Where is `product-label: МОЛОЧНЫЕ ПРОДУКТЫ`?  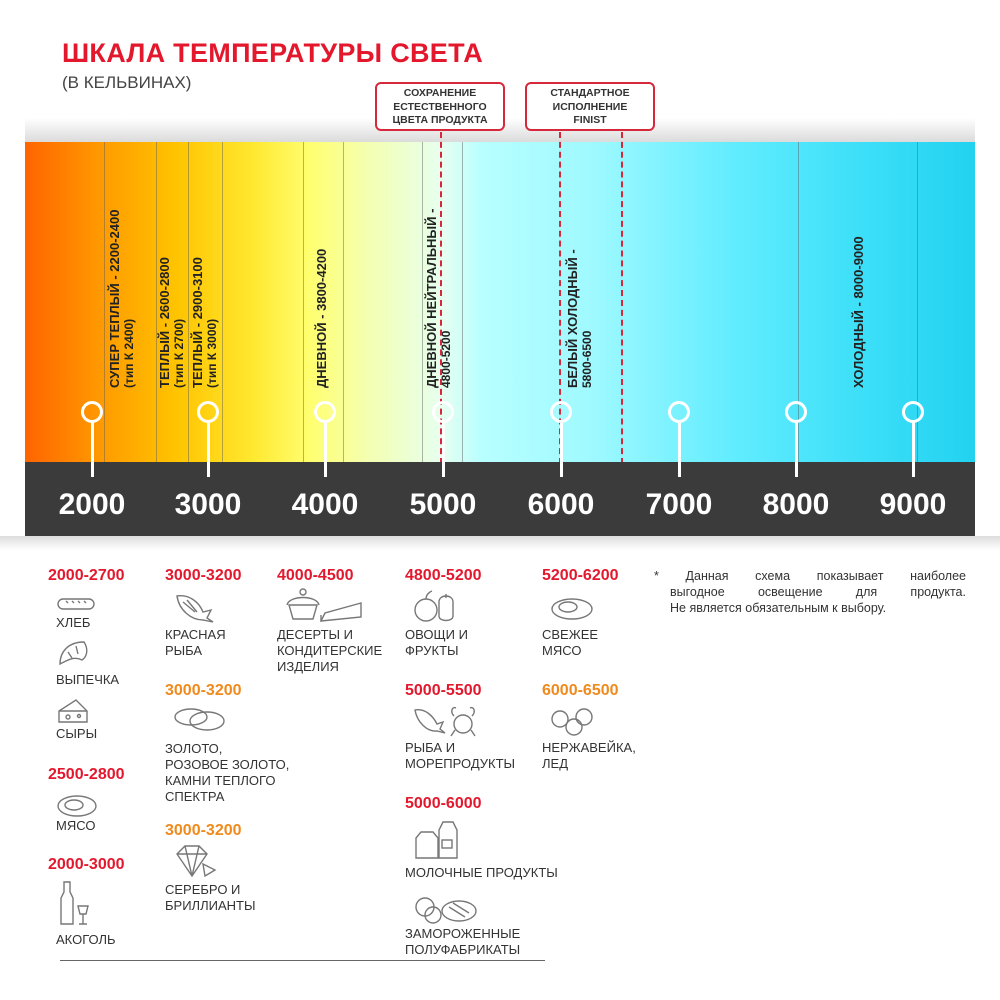 product-label: МОЛОЧНЫЕ ПРОДУКТЫ is located at coordinates (481, 872).